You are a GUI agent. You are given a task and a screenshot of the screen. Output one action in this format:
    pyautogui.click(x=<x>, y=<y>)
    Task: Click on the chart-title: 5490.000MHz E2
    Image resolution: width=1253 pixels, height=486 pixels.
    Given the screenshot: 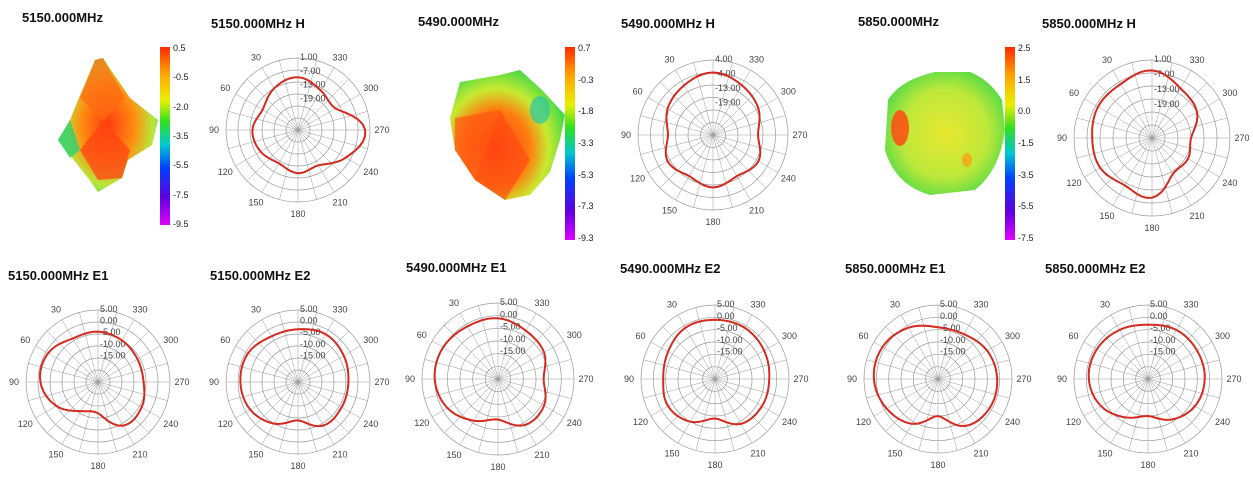 What is the action you would take?
    pyautogui.click(x=670, y=268)
    